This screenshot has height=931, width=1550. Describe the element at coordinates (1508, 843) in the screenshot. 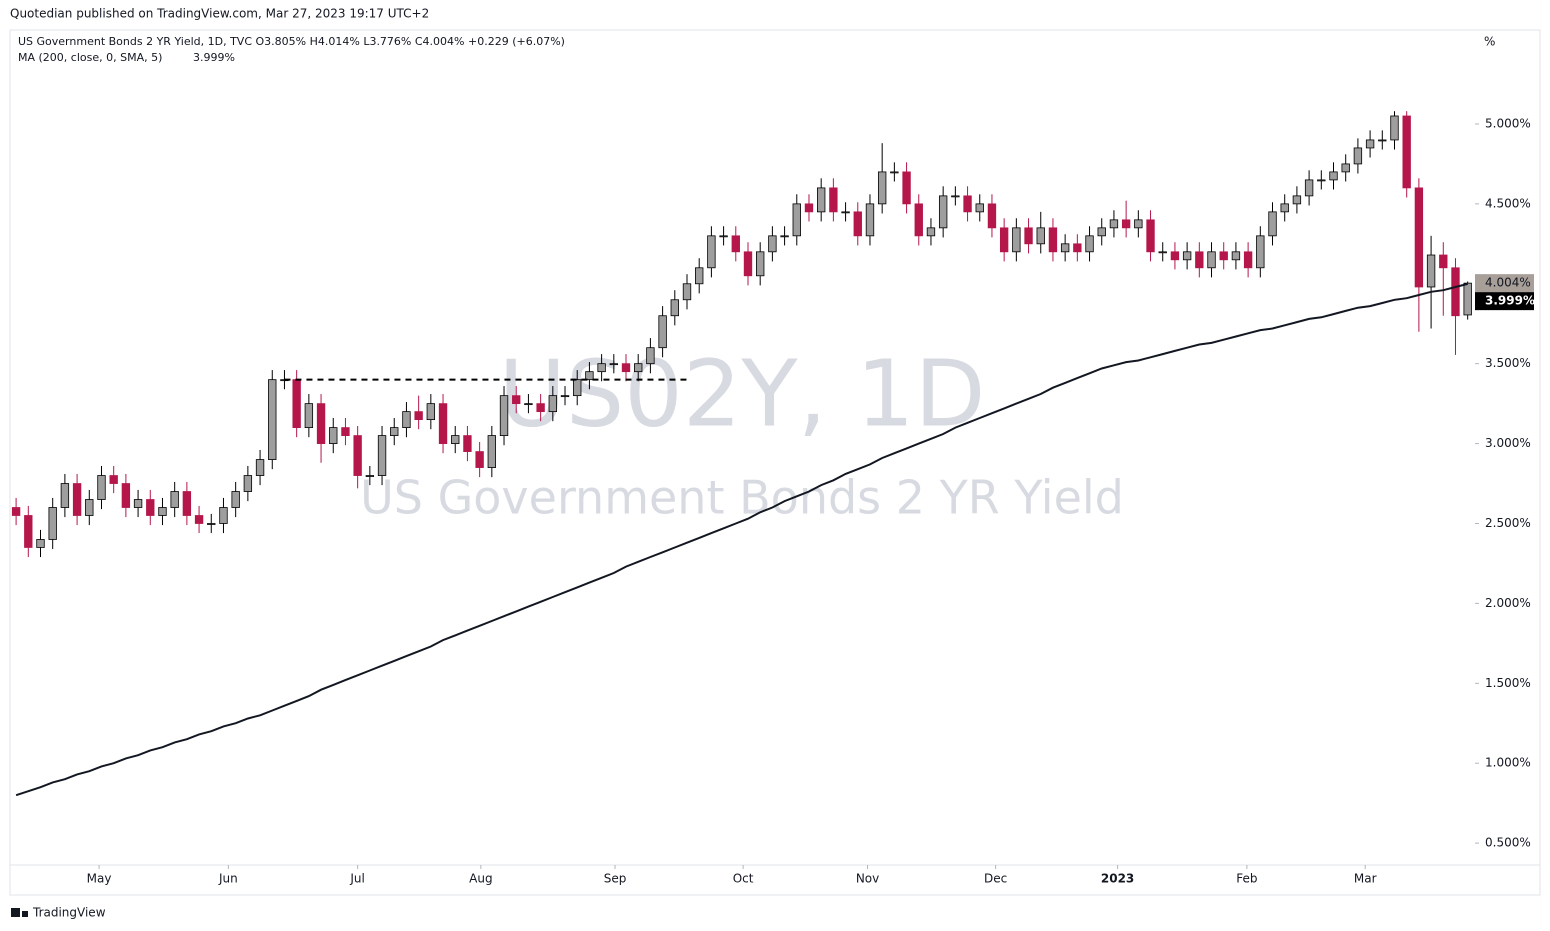

I see `y-tick-label: 0.500%` at that location.